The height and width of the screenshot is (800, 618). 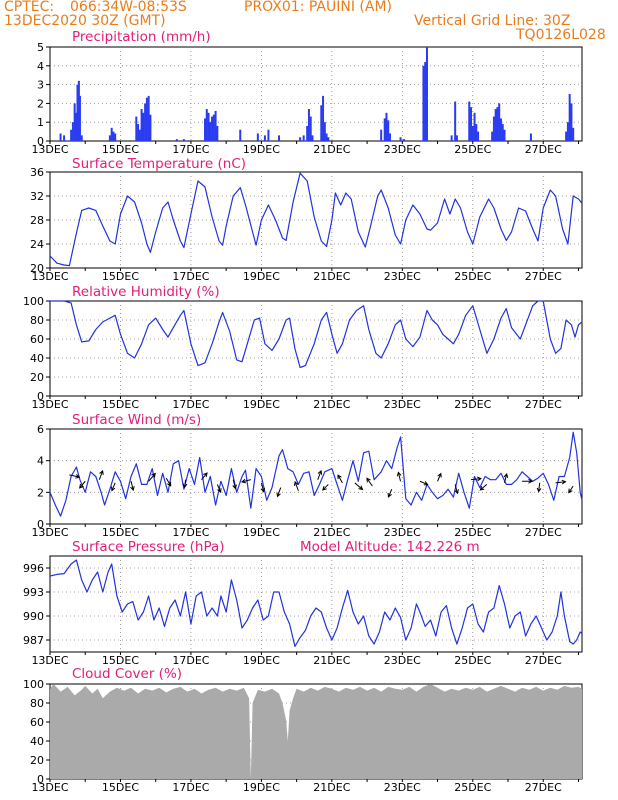 What do you see at coordinates (37, 220) in the screenshot?
I see `y-tick-label: 28` at bounding box center [37, 220].